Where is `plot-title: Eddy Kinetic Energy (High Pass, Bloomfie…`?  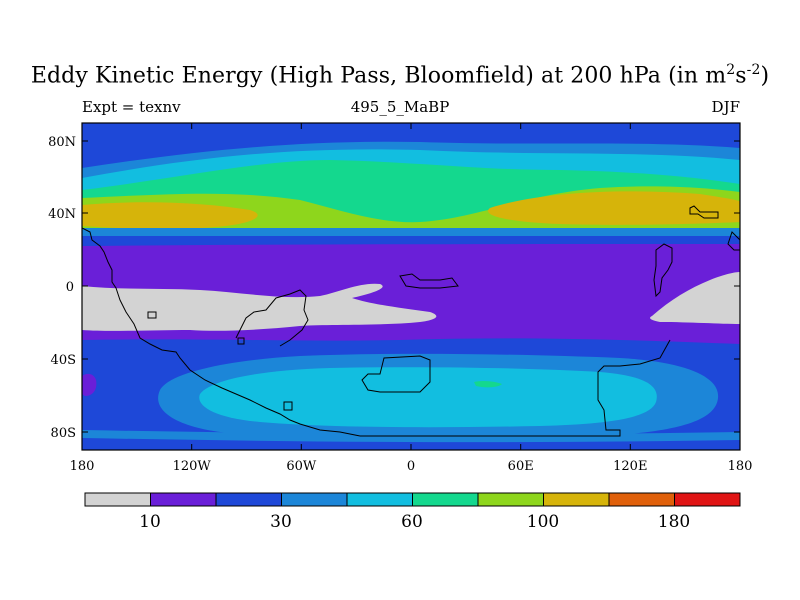 plot-title: Eddy Kinetic Energy (High Pass, Bloomfie… is located at coordinates (400, 75).